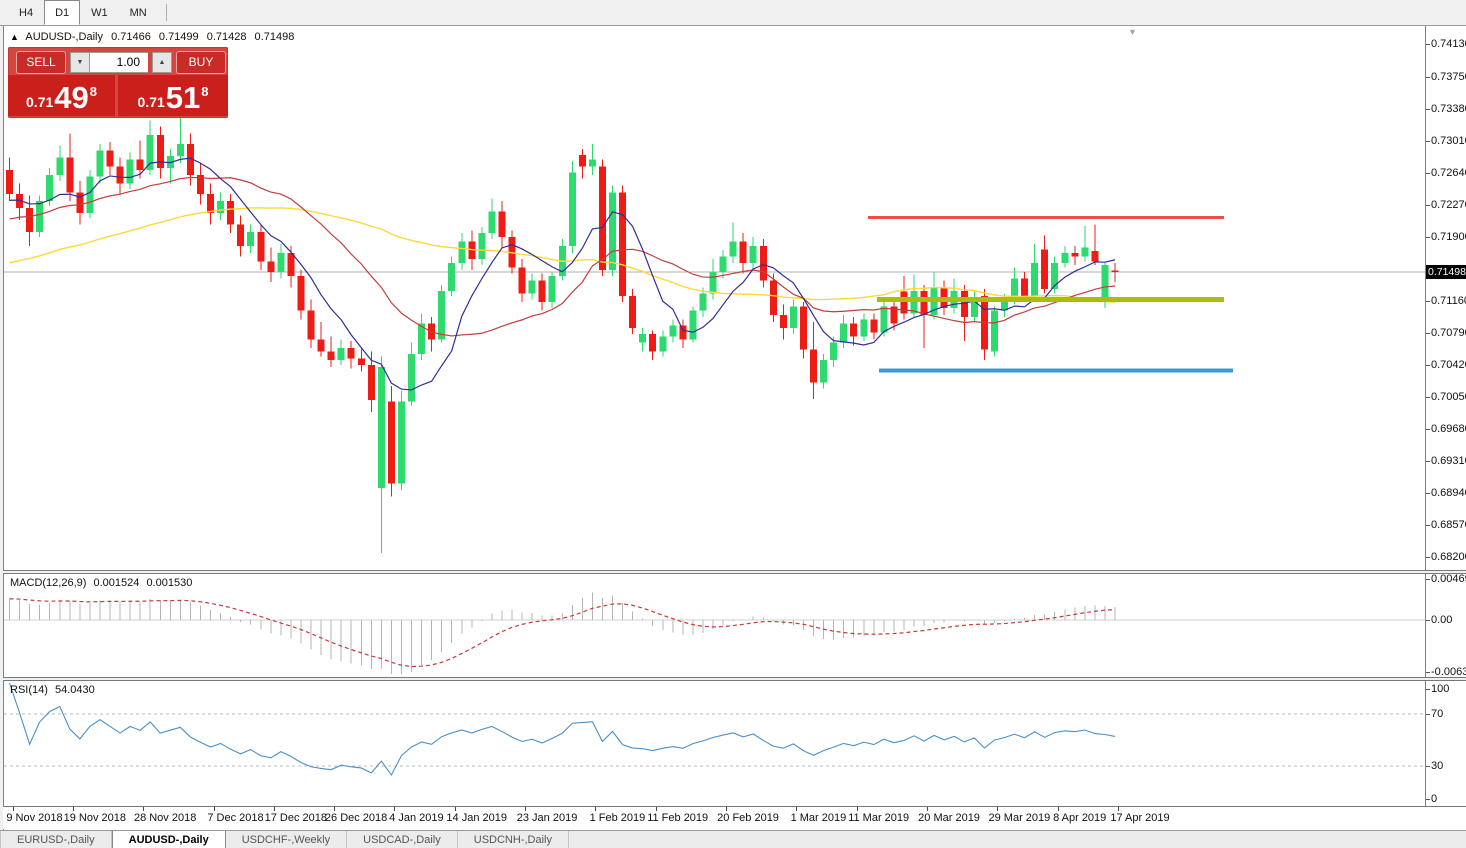 The height and width of the screenshot is (848, 1466). Describe the element at coordinates (64, 37) in the screenshot. I see `chart-symbol: AUDUSD-,Daily` at that location.